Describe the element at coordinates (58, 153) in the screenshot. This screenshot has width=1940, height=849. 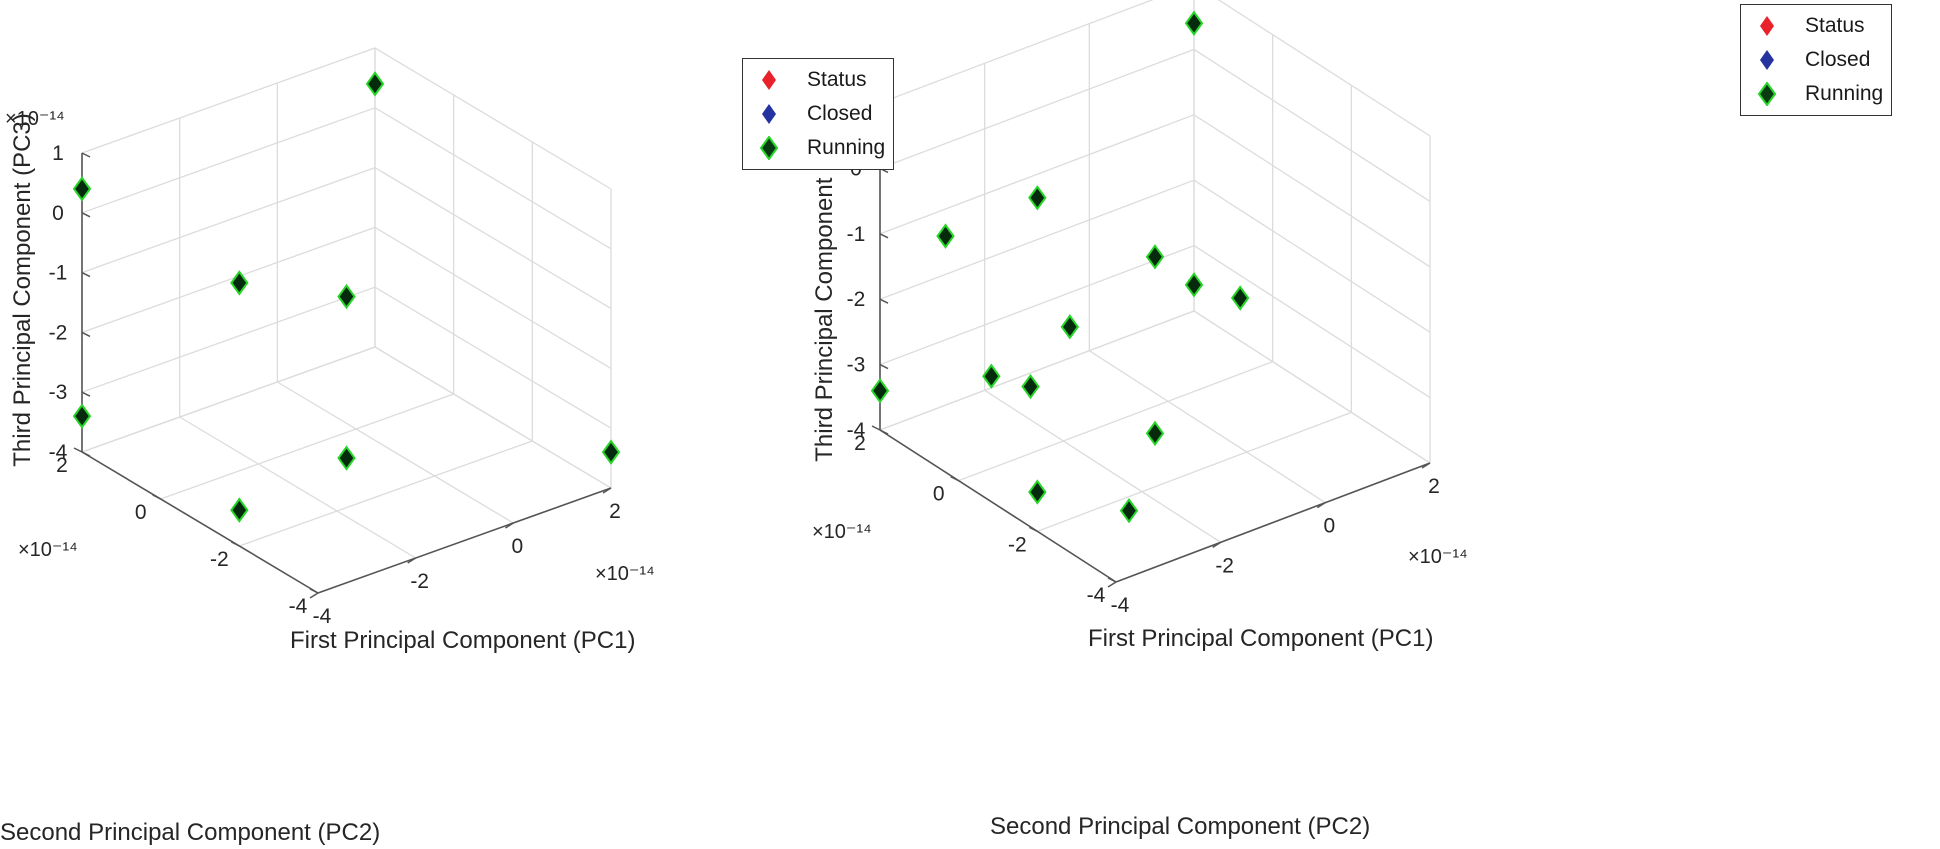
I see `z-tick-label: 1` at that location.